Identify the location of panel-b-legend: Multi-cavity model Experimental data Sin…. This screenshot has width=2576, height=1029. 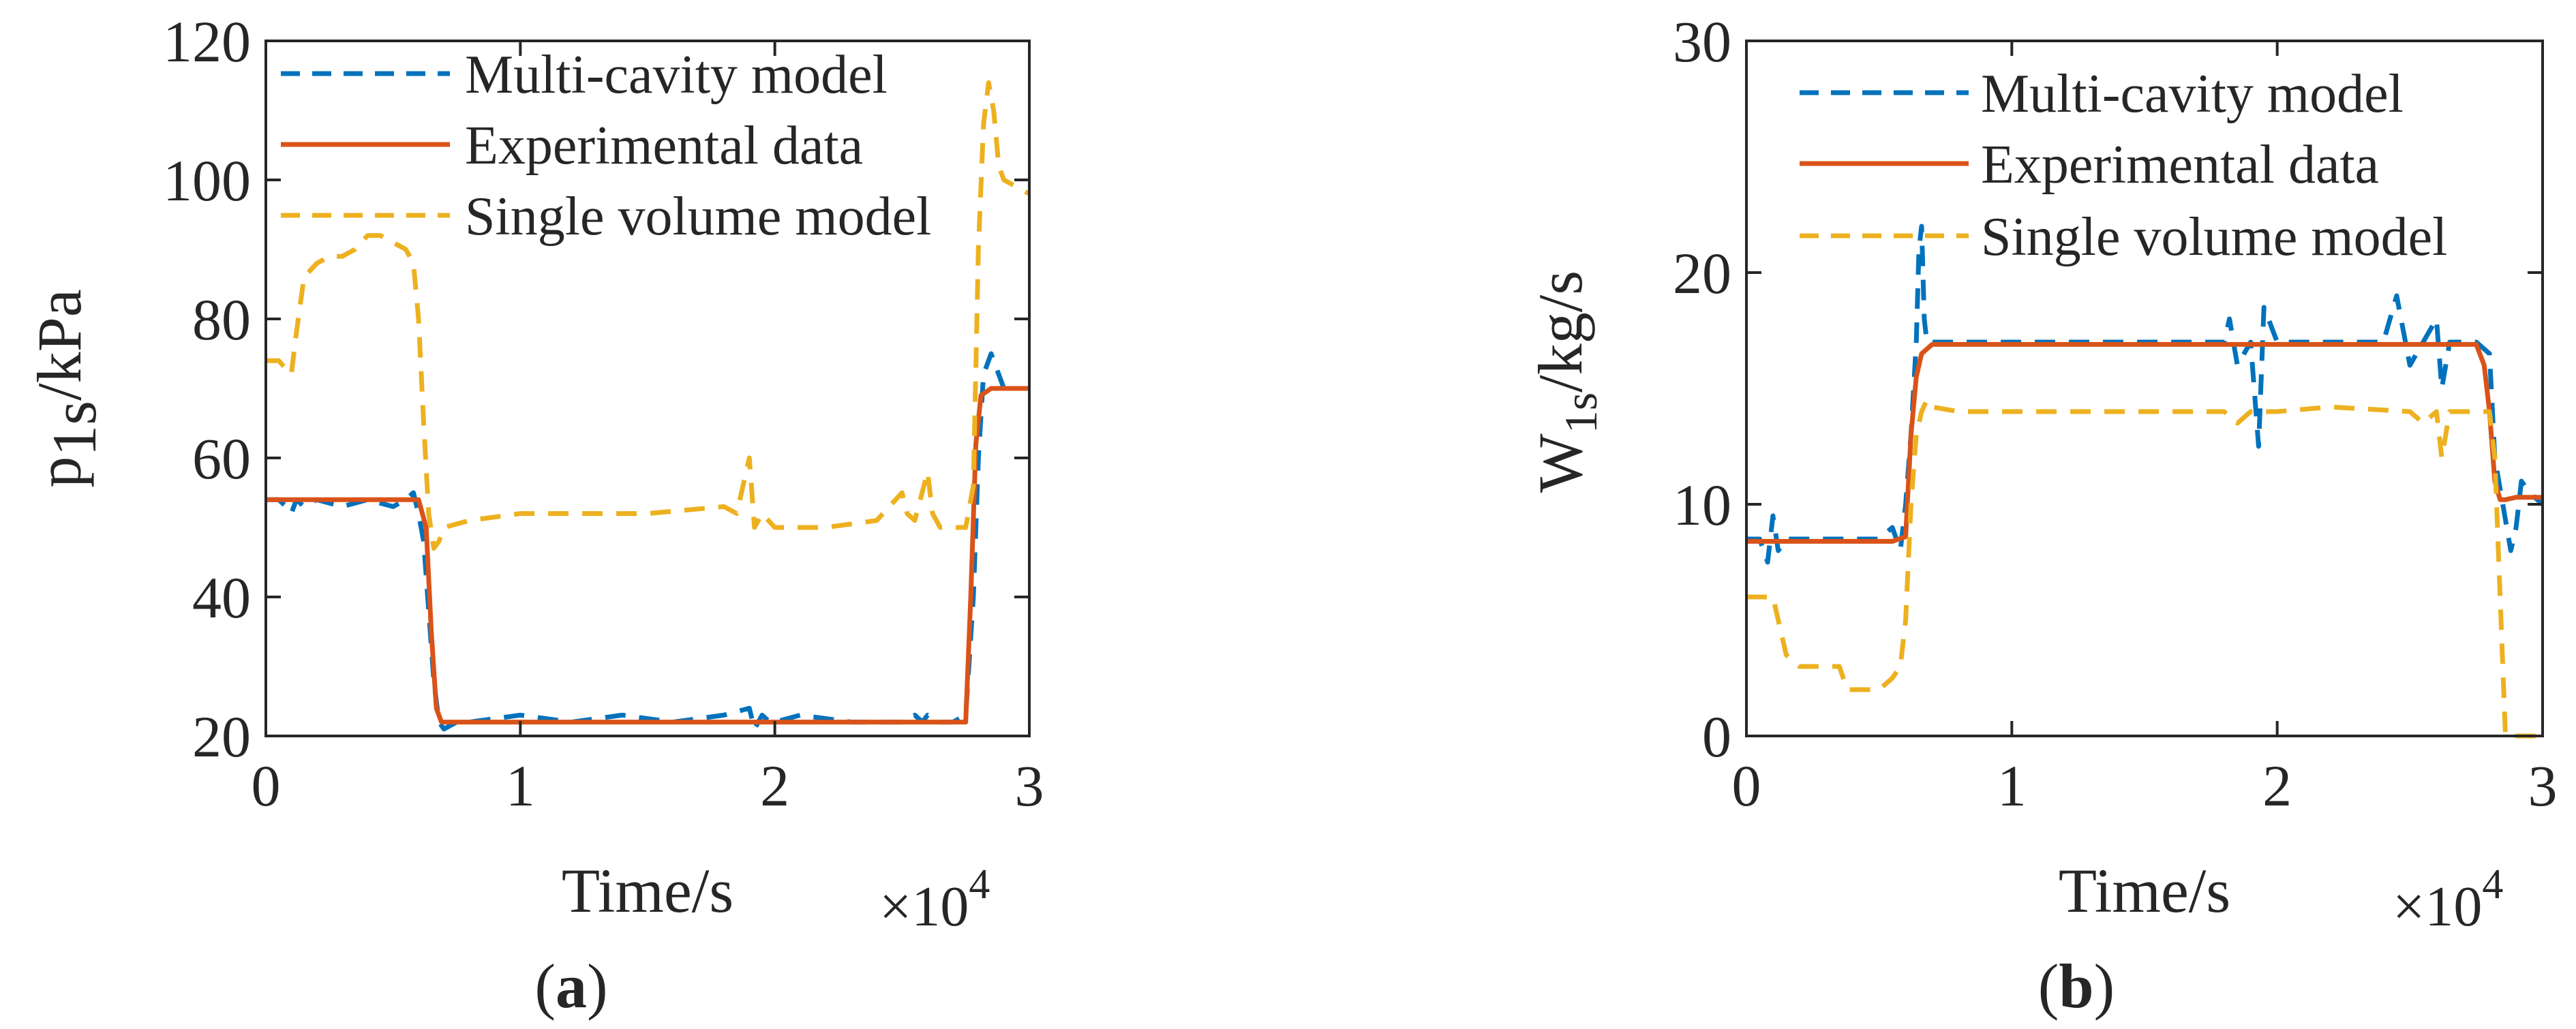
(2123, 165).